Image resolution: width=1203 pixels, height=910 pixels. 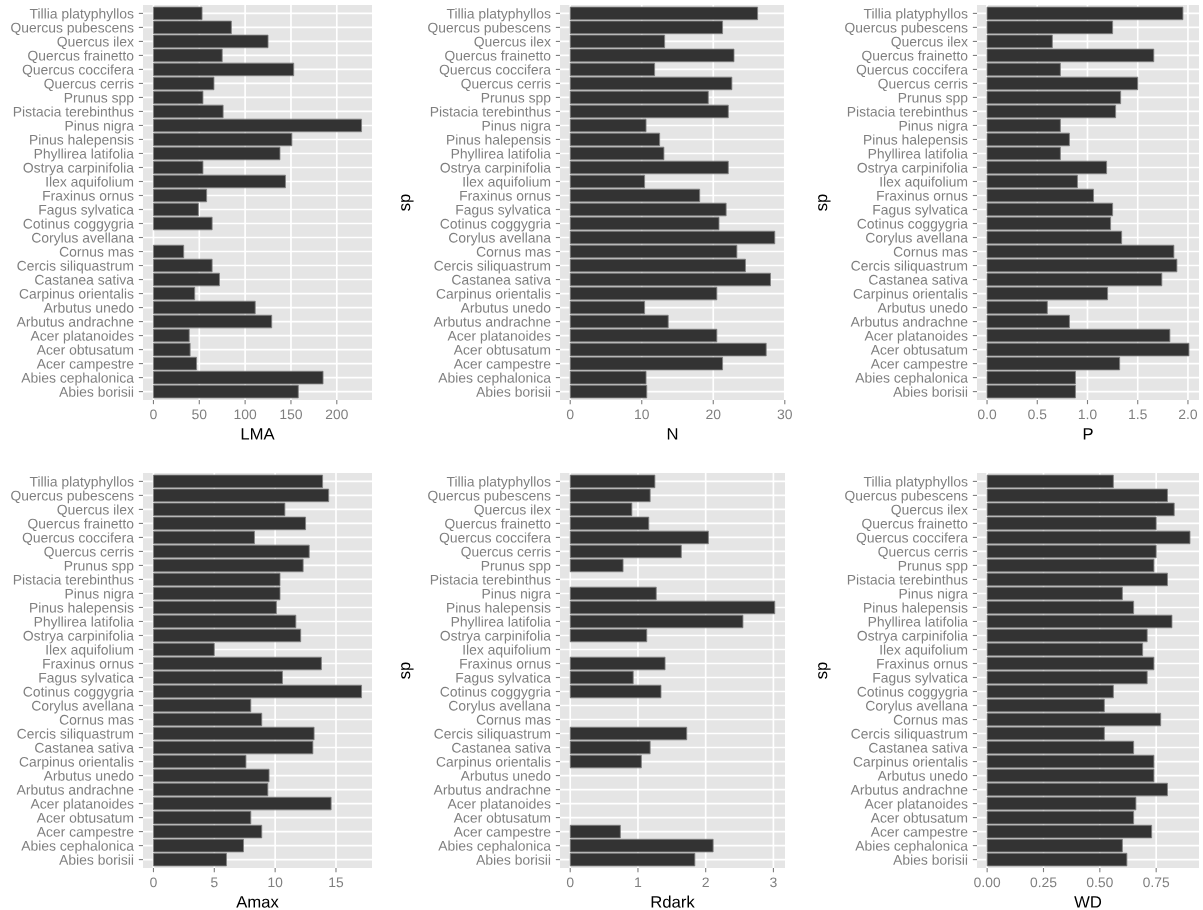 I want to click on x-axis-title: Rdark, so click(x=673, y=901).